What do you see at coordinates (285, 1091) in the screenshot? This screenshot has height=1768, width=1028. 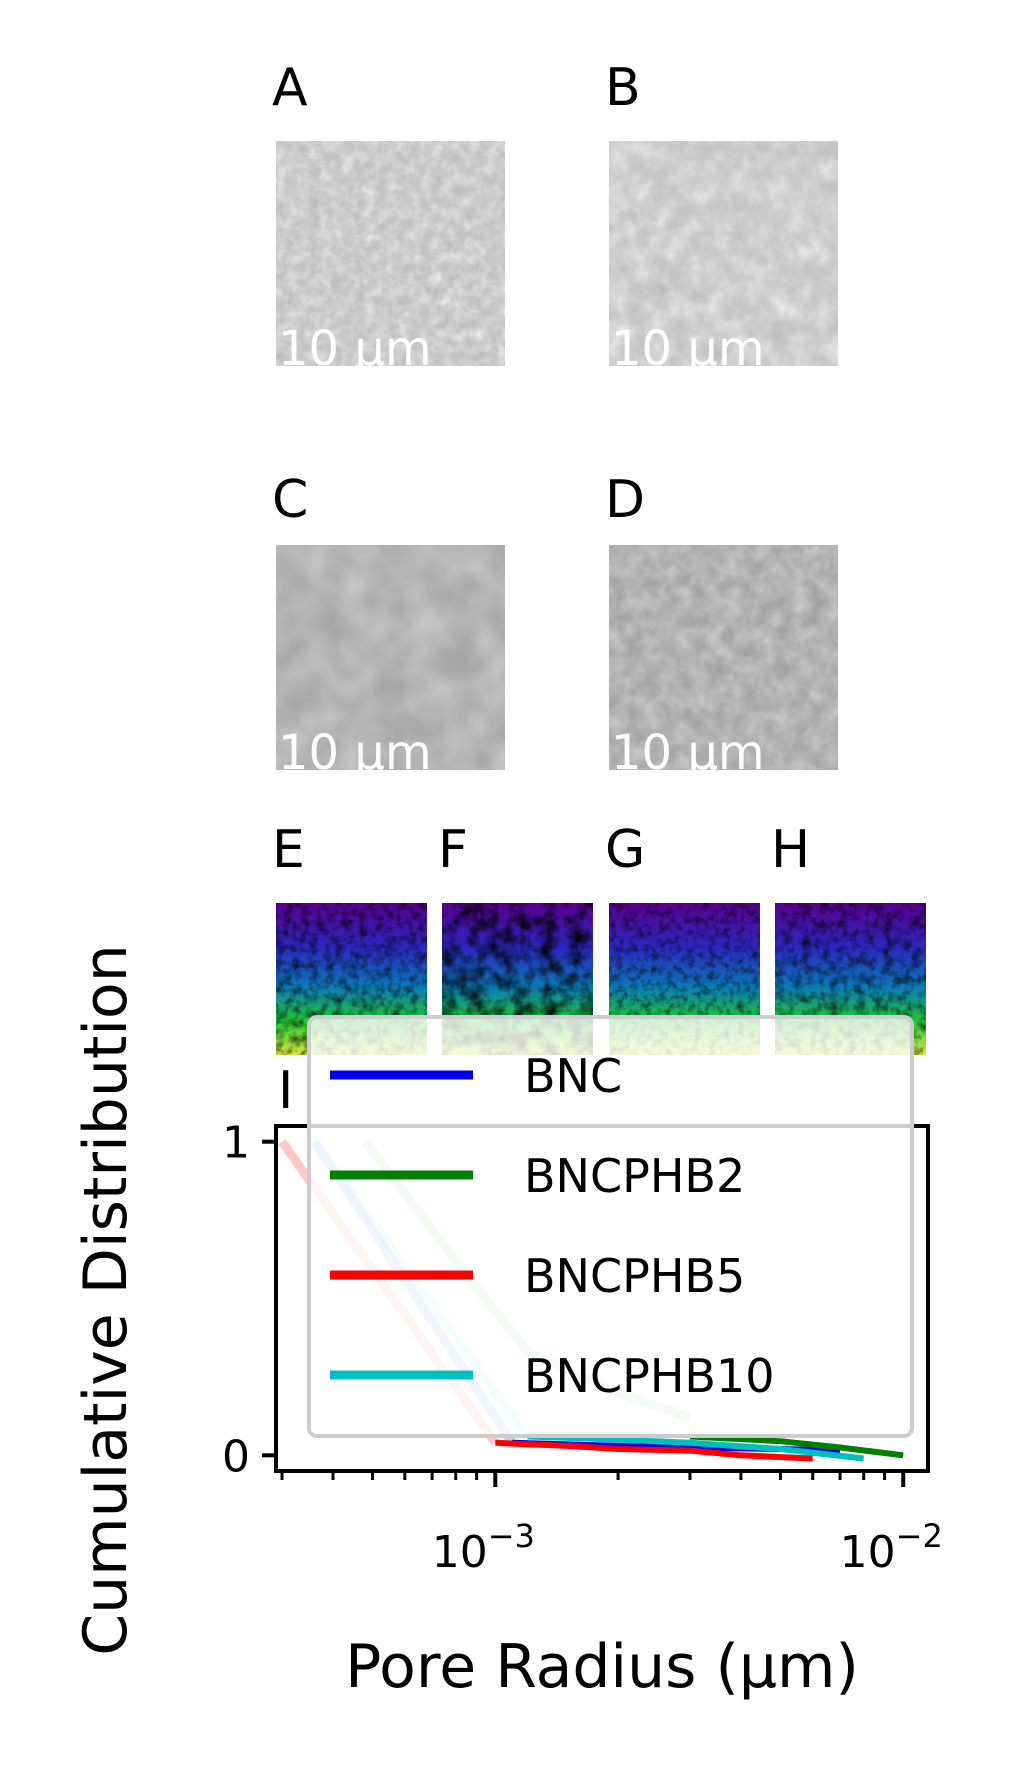 I see `panel-label-i: I` at bounding box center [285, 1091].